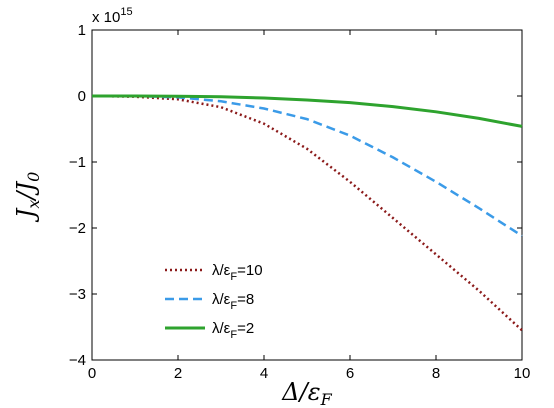 The width and height of the screenshot is (554, 408). I want to click on y-tick-label: −3, so click(77, 294).